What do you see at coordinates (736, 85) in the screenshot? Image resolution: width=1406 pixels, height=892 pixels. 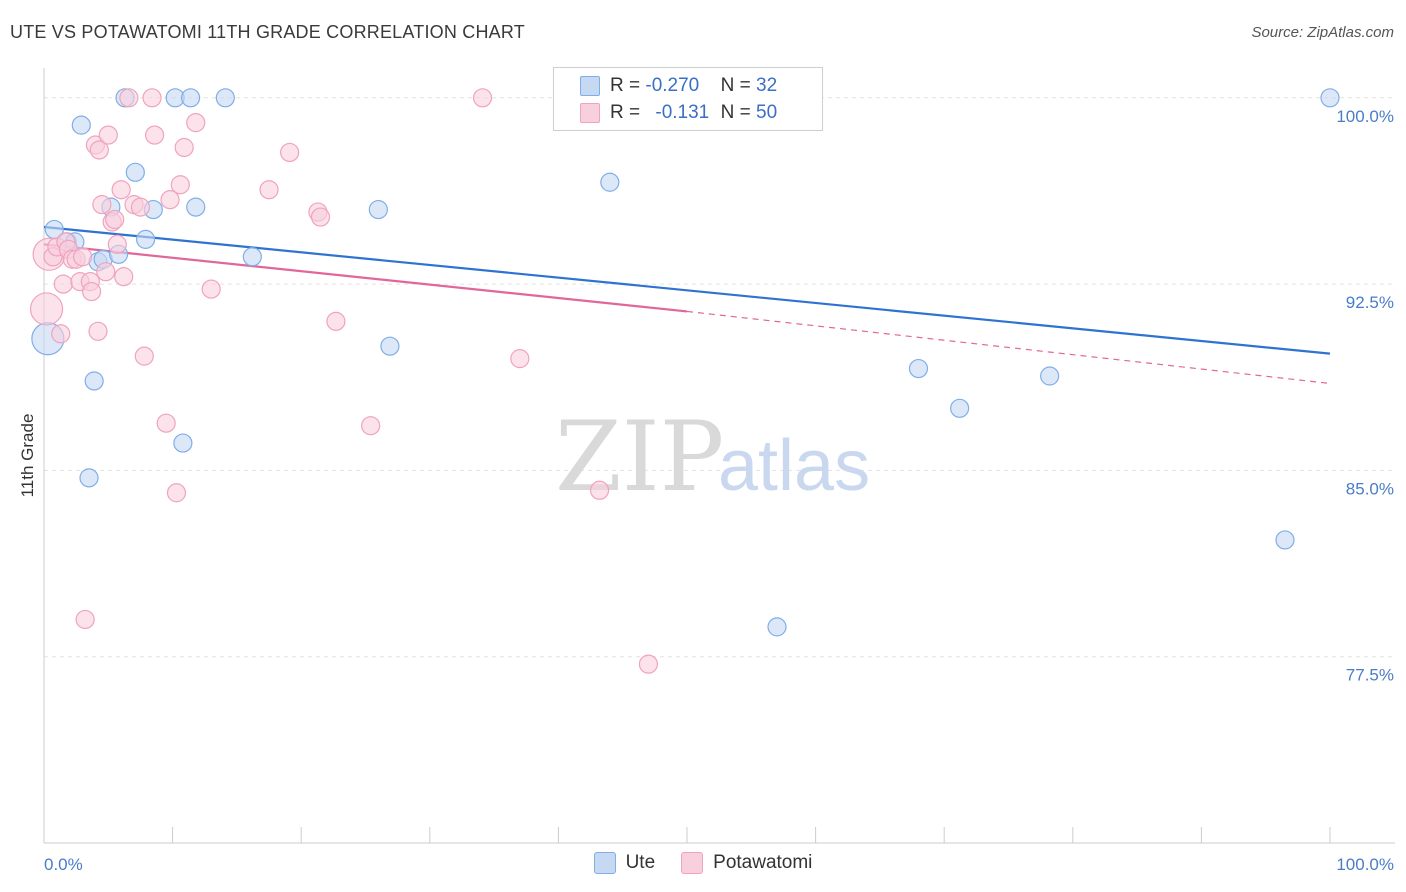 I see `legend-n-label-ute: N =` at bounding box center [736, 85].